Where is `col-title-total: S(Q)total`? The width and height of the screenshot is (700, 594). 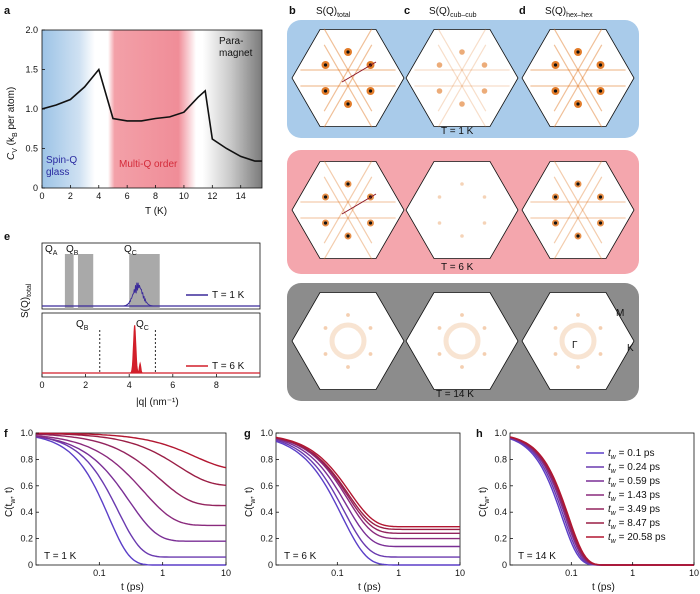 col-title-total: S(Q)total is located at coordinates (333, 12).